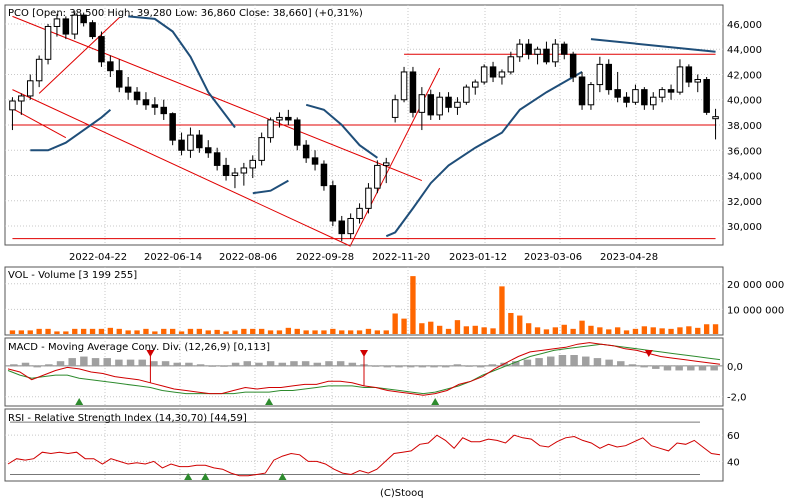  Describe the element at coordinates (364, 301) in the screenshot. I see `volume-panel` at that location.